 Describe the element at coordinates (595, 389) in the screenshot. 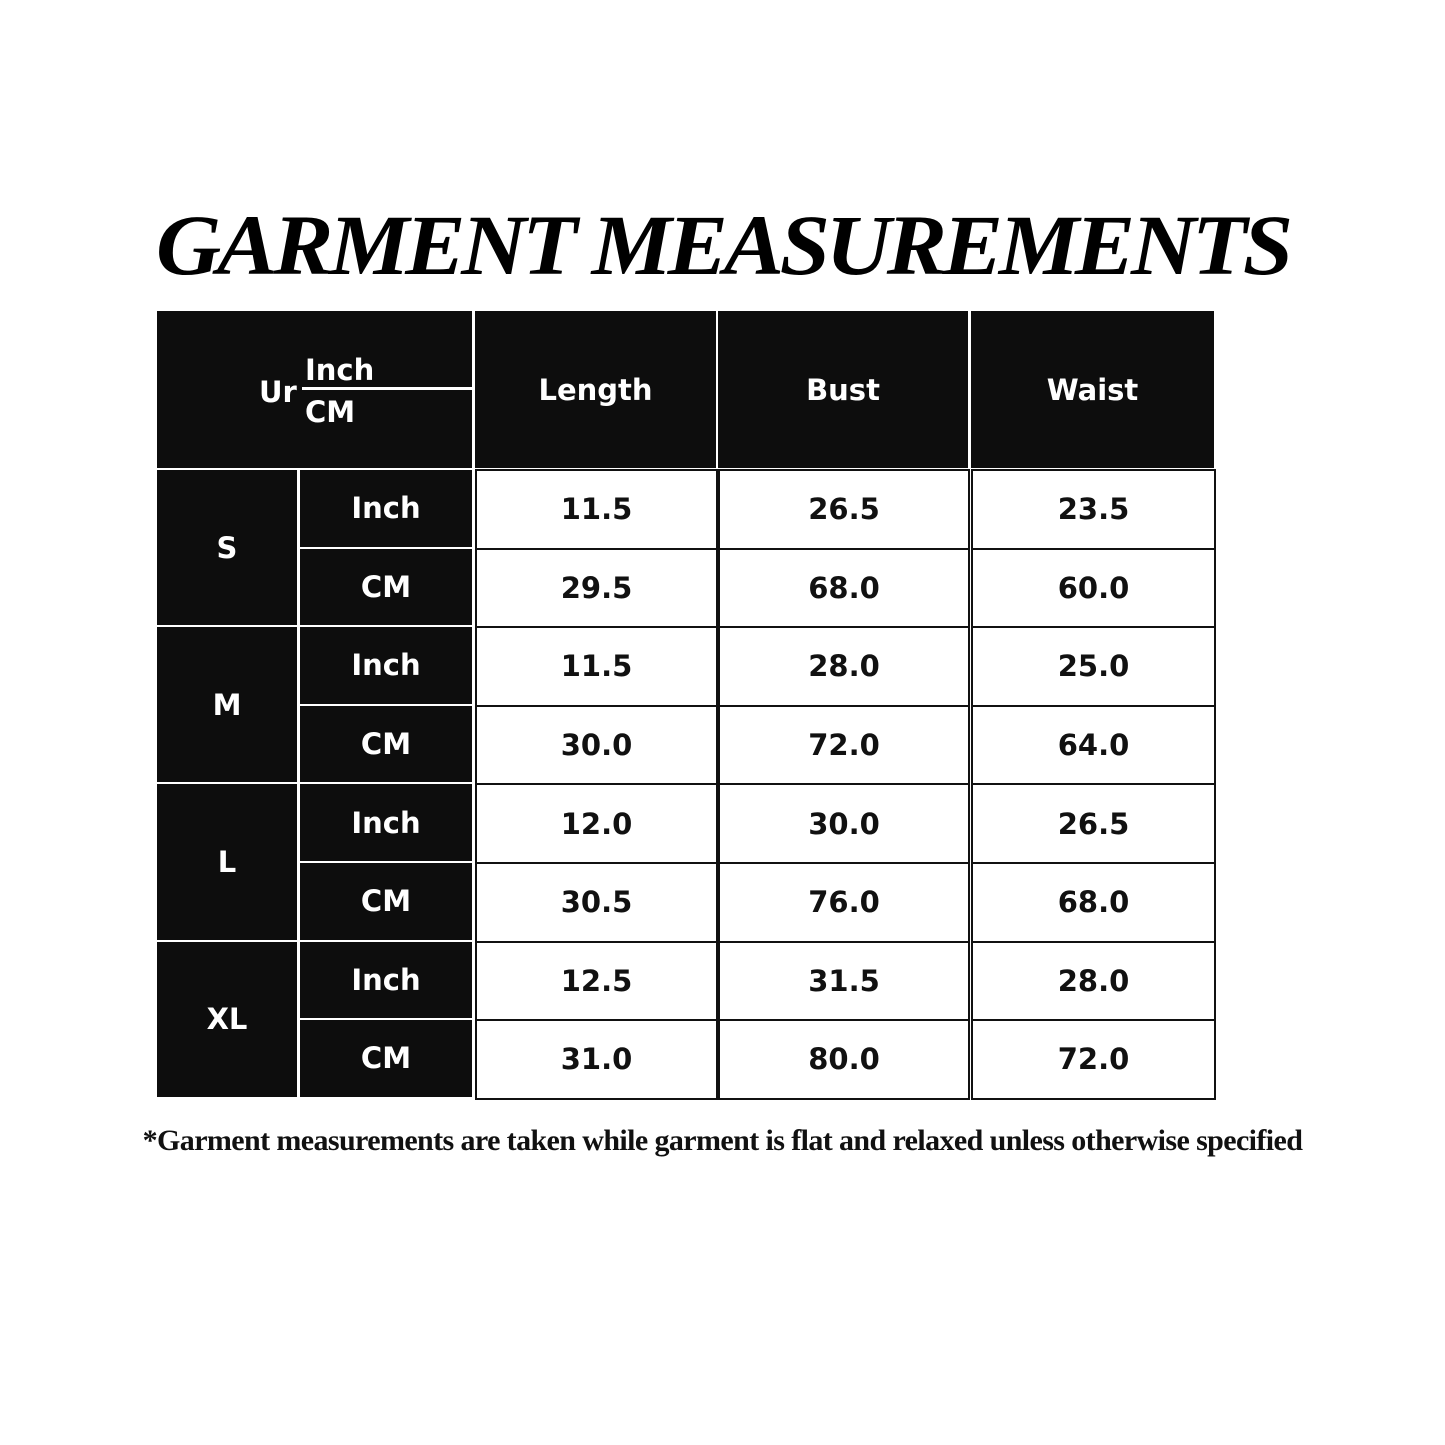

I see `column-header-length: Length` at that location.